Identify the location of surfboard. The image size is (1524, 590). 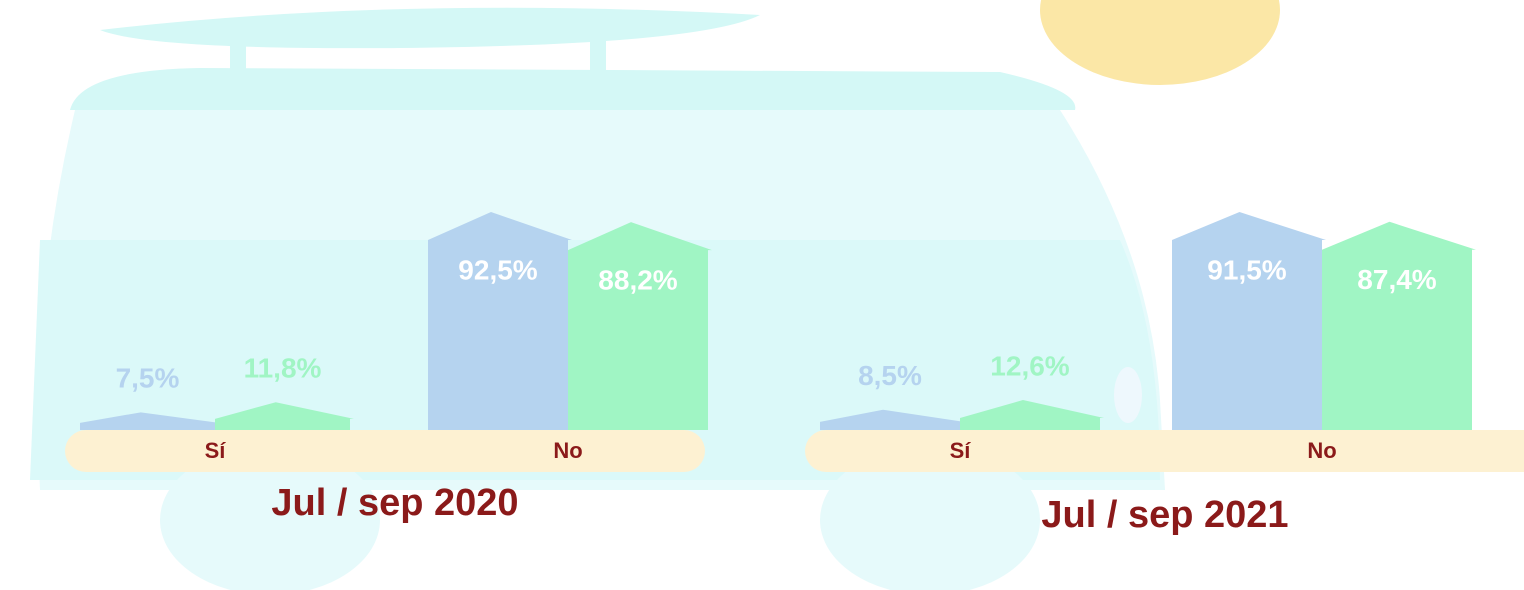
(430, 28).